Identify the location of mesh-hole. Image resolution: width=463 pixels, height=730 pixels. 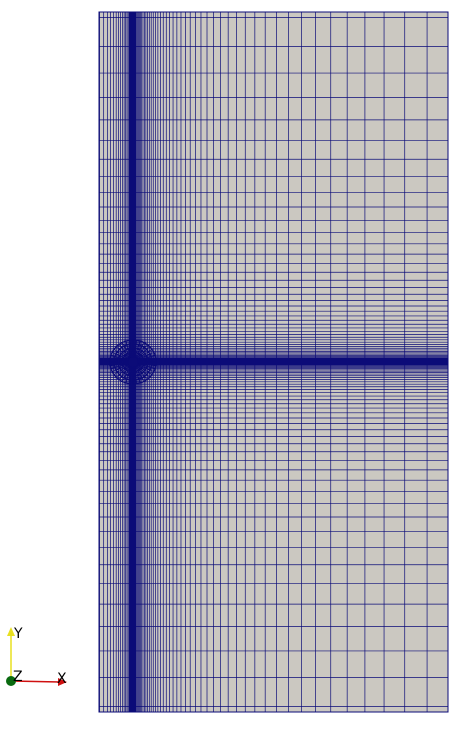
(133, 362).